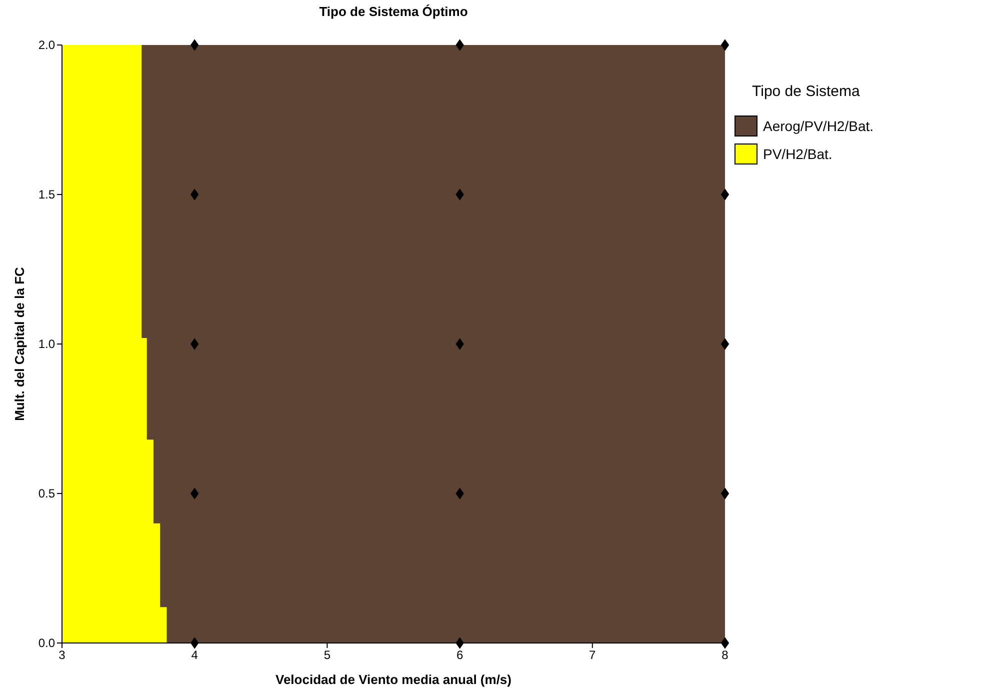  I want to click on x-axis-title: Velocidad de Viento media anual (m/s), so click(394, 679).